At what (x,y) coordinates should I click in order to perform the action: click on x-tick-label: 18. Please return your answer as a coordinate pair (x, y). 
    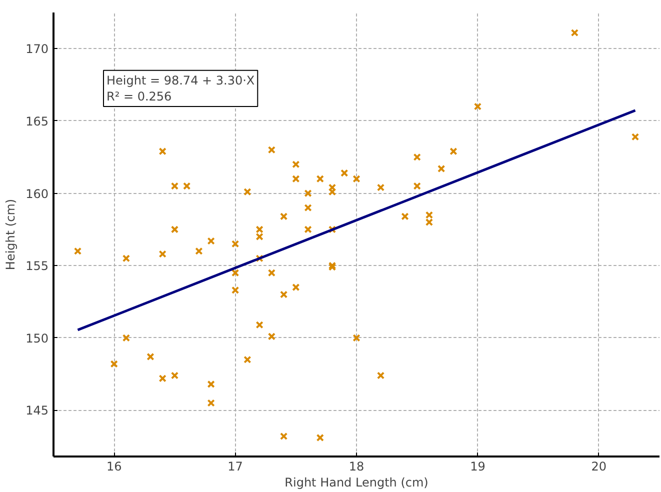
    Looking at the image, I should click on (356, 467).